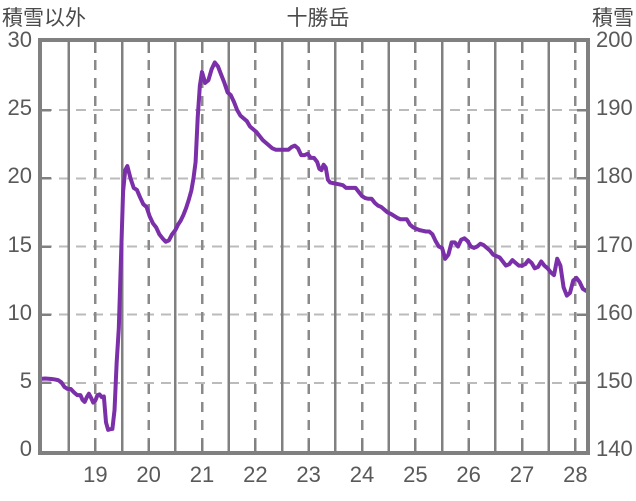 This screenshot has width=636, height=501. Describe the element at coordinates (19, 176) in the screenshot. I see `y-axis-left-tick-label: 20` at that location.